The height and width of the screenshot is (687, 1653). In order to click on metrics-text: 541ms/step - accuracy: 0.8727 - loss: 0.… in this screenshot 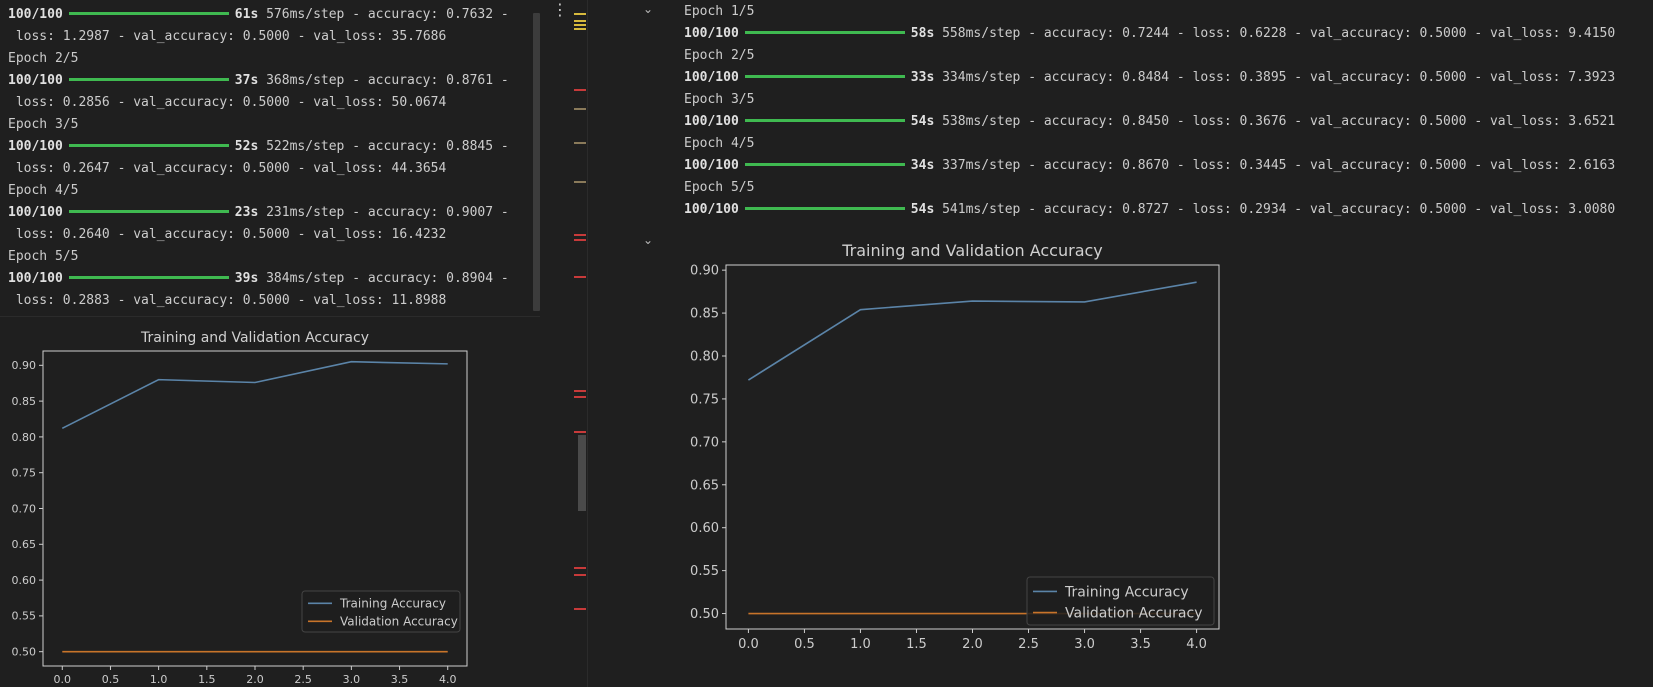, I will do `click(1279, 209)`.